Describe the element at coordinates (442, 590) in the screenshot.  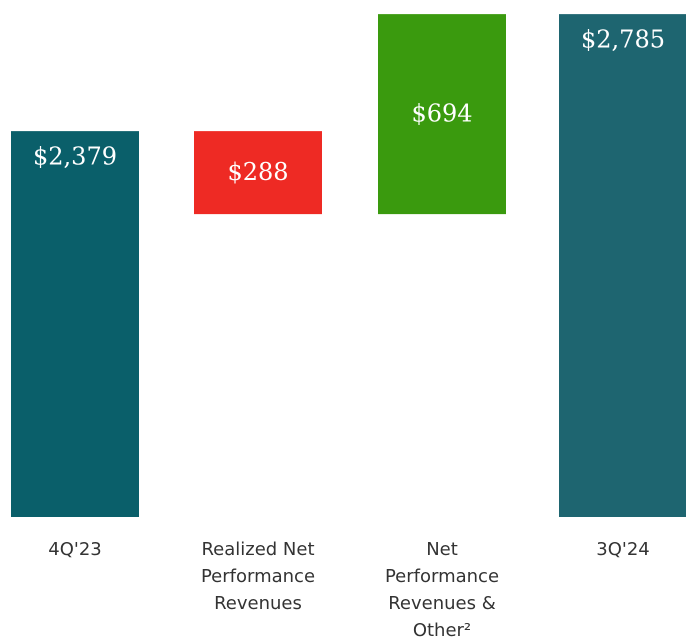
I see `x-tick-label: Net Performance Revenues & Other²` at that location.